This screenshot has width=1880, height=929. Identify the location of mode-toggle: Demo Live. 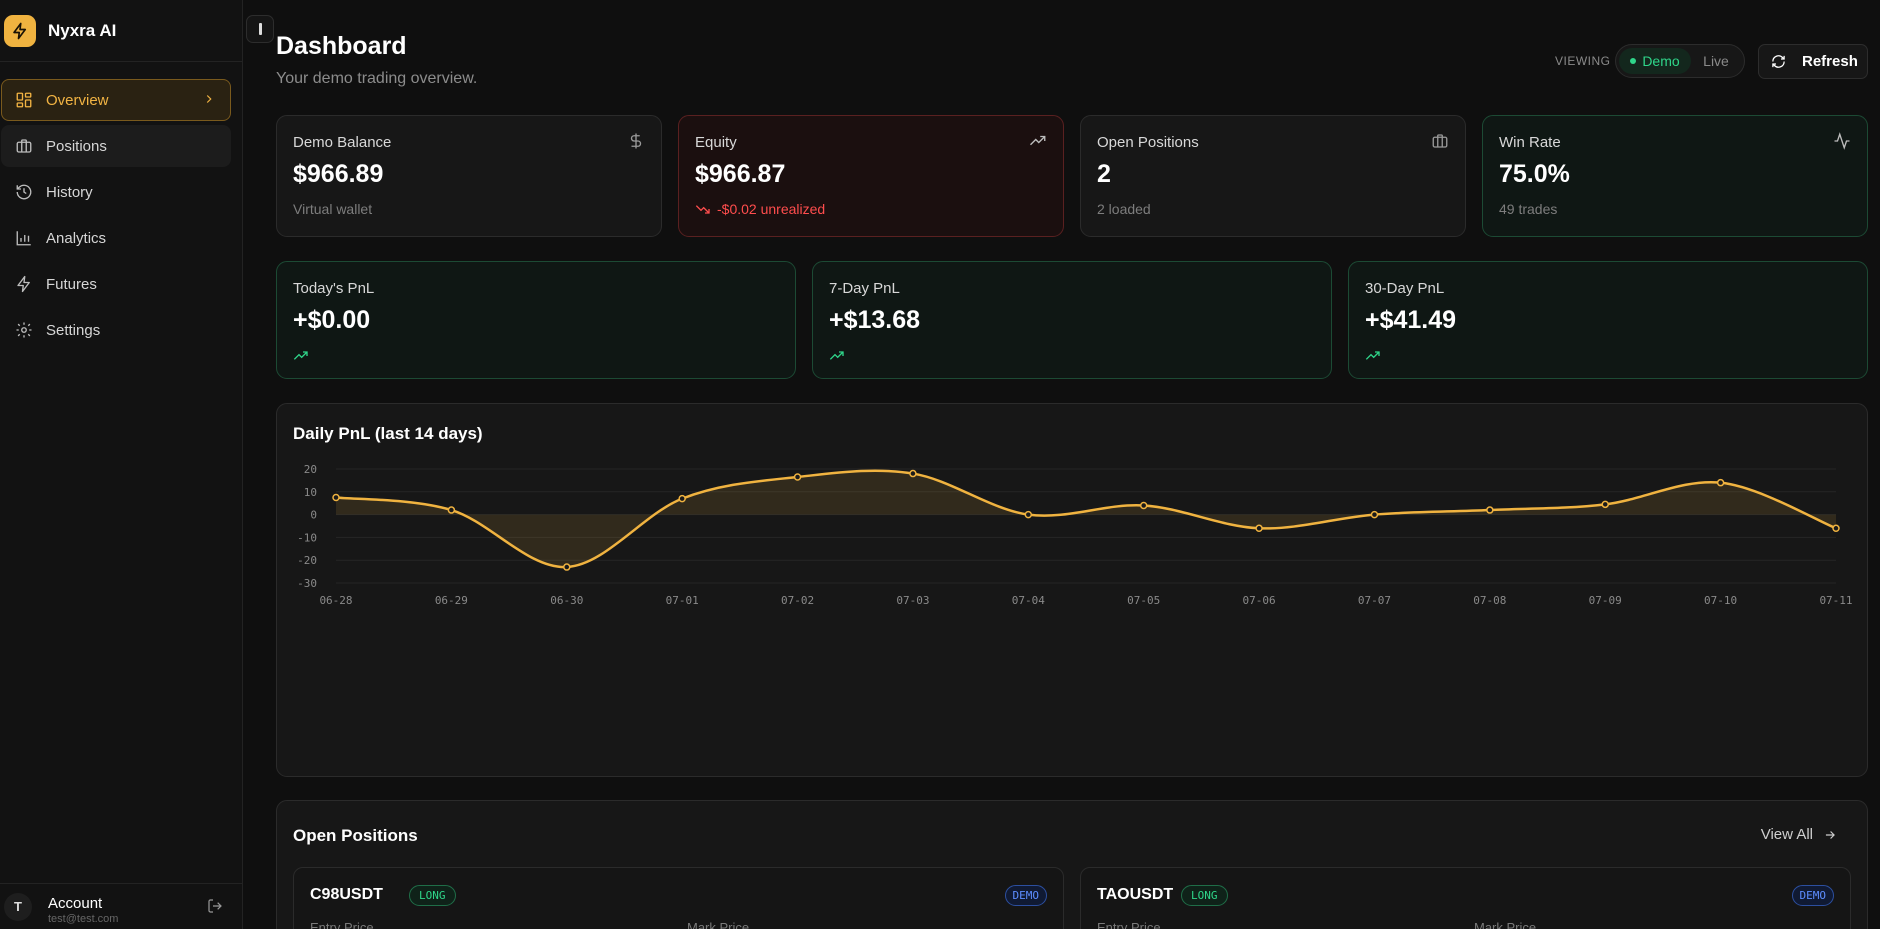
(1680, 61).